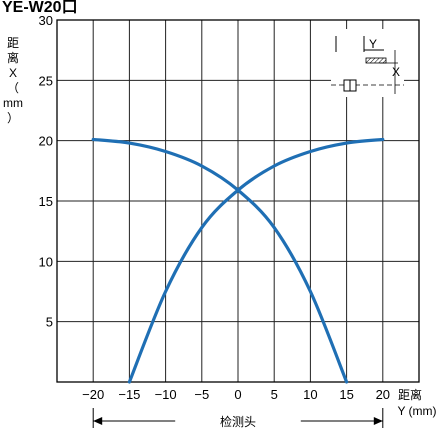 Image resolution: width=448 pixels, height=429 pixels. Describe the element at coordinates (93, 394) in the screenshot. I see `x-tick-label: −20` at that location.